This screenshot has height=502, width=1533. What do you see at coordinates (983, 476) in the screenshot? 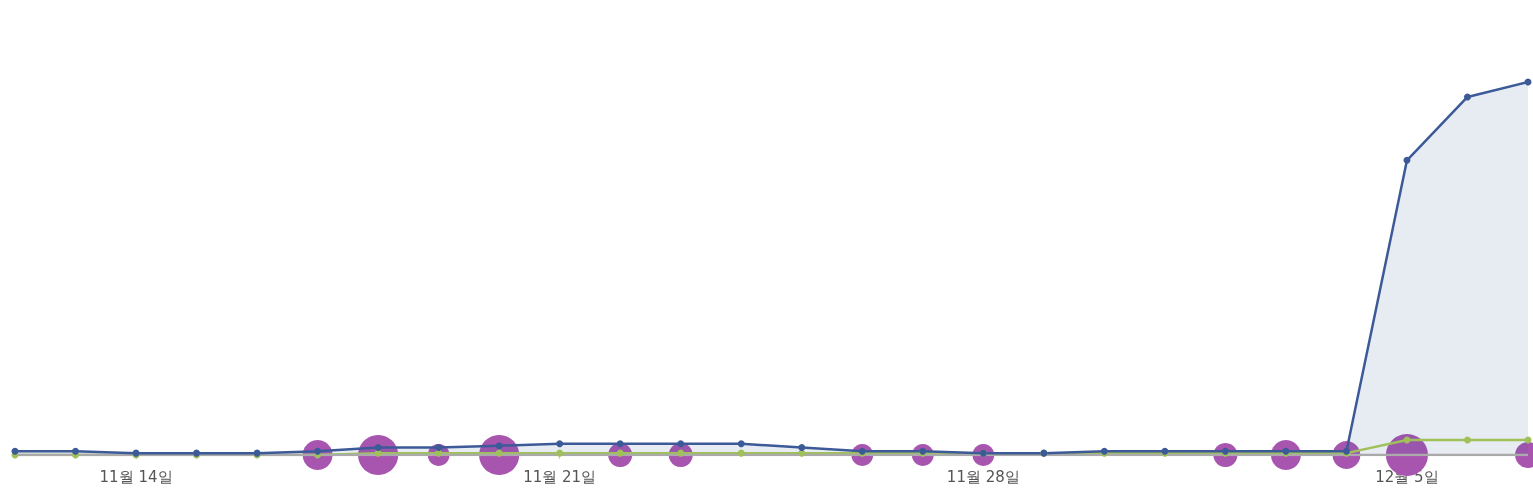
I see `x-tick-label: 11월 28일` at bounding box center [983, 476].